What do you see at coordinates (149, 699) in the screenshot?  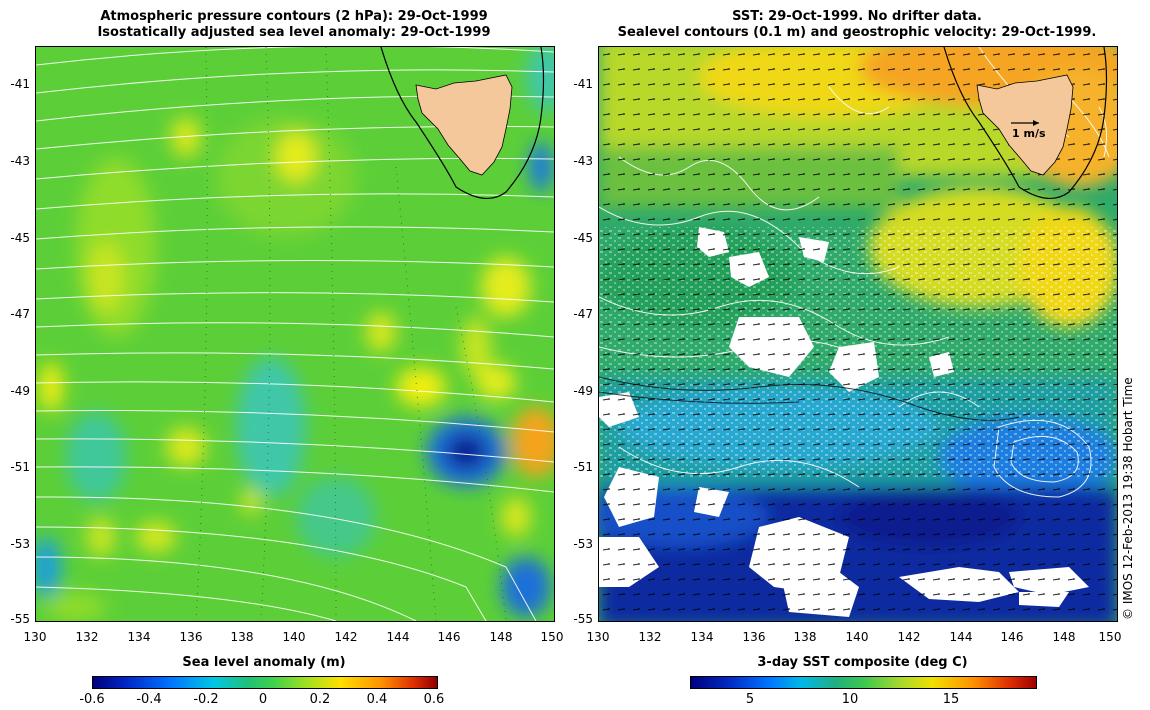 I see `sla-tick: -0.4` at bounding box center [149, 699].